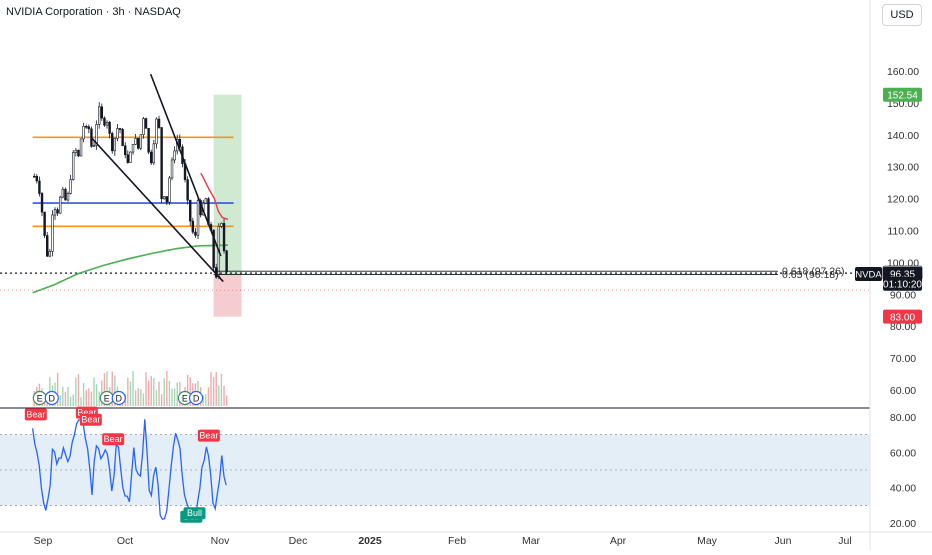  What do you see at coordinates (902, 284) in the screenshot?
I see `price-axis-label: 01:10:20` at bounding box center [902, 284].